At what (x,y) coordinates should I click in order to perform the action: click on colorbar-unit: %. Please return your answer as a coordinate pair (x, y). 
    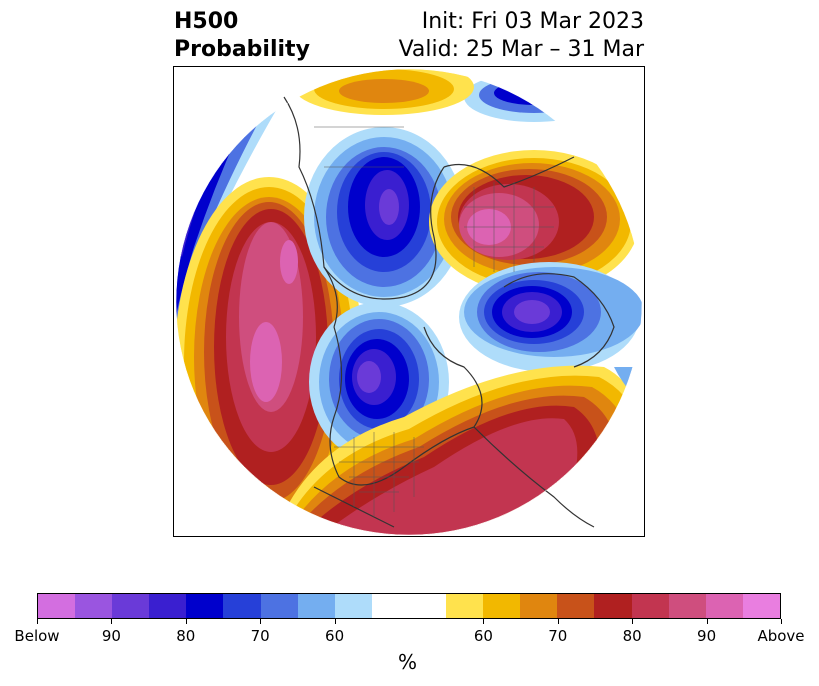
    Looking at the image, I should click on (408, 662).